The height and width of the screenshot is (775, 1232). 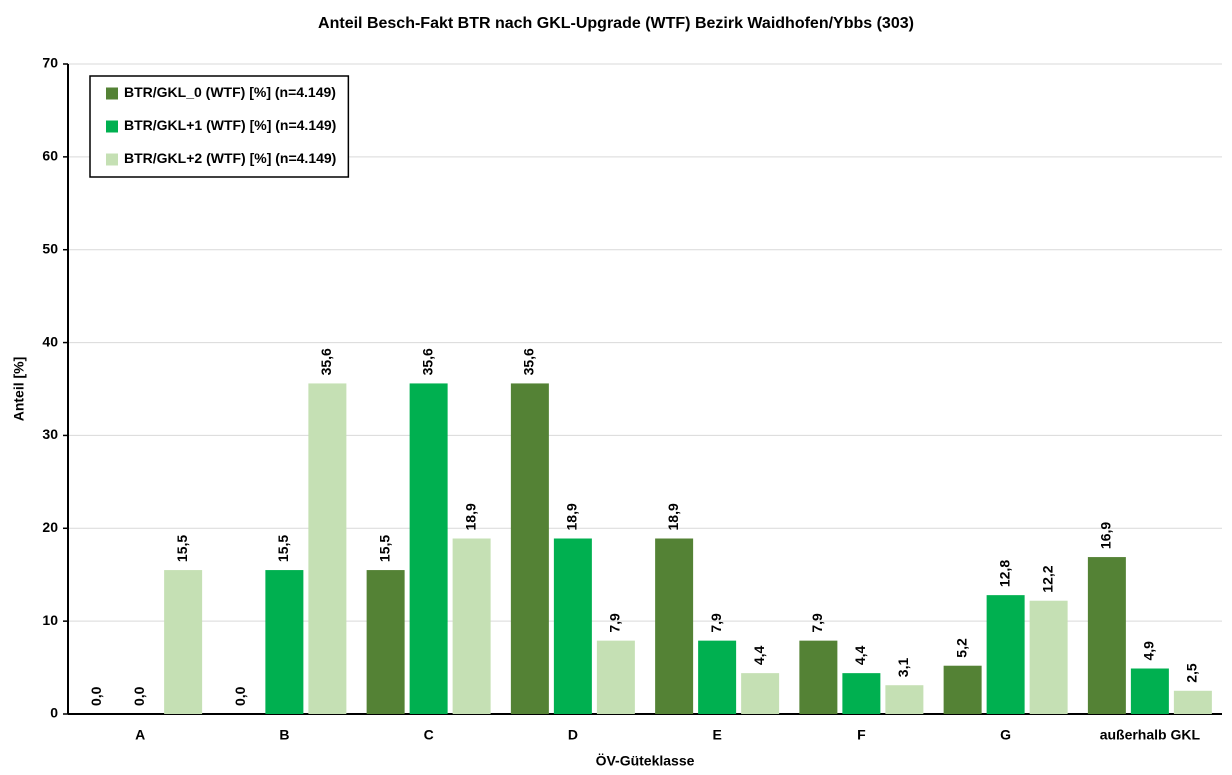 I want to click on legend-label: BTR/GKL+1 (WTF) [%] (n=4.149), so click(x=230, y=125).